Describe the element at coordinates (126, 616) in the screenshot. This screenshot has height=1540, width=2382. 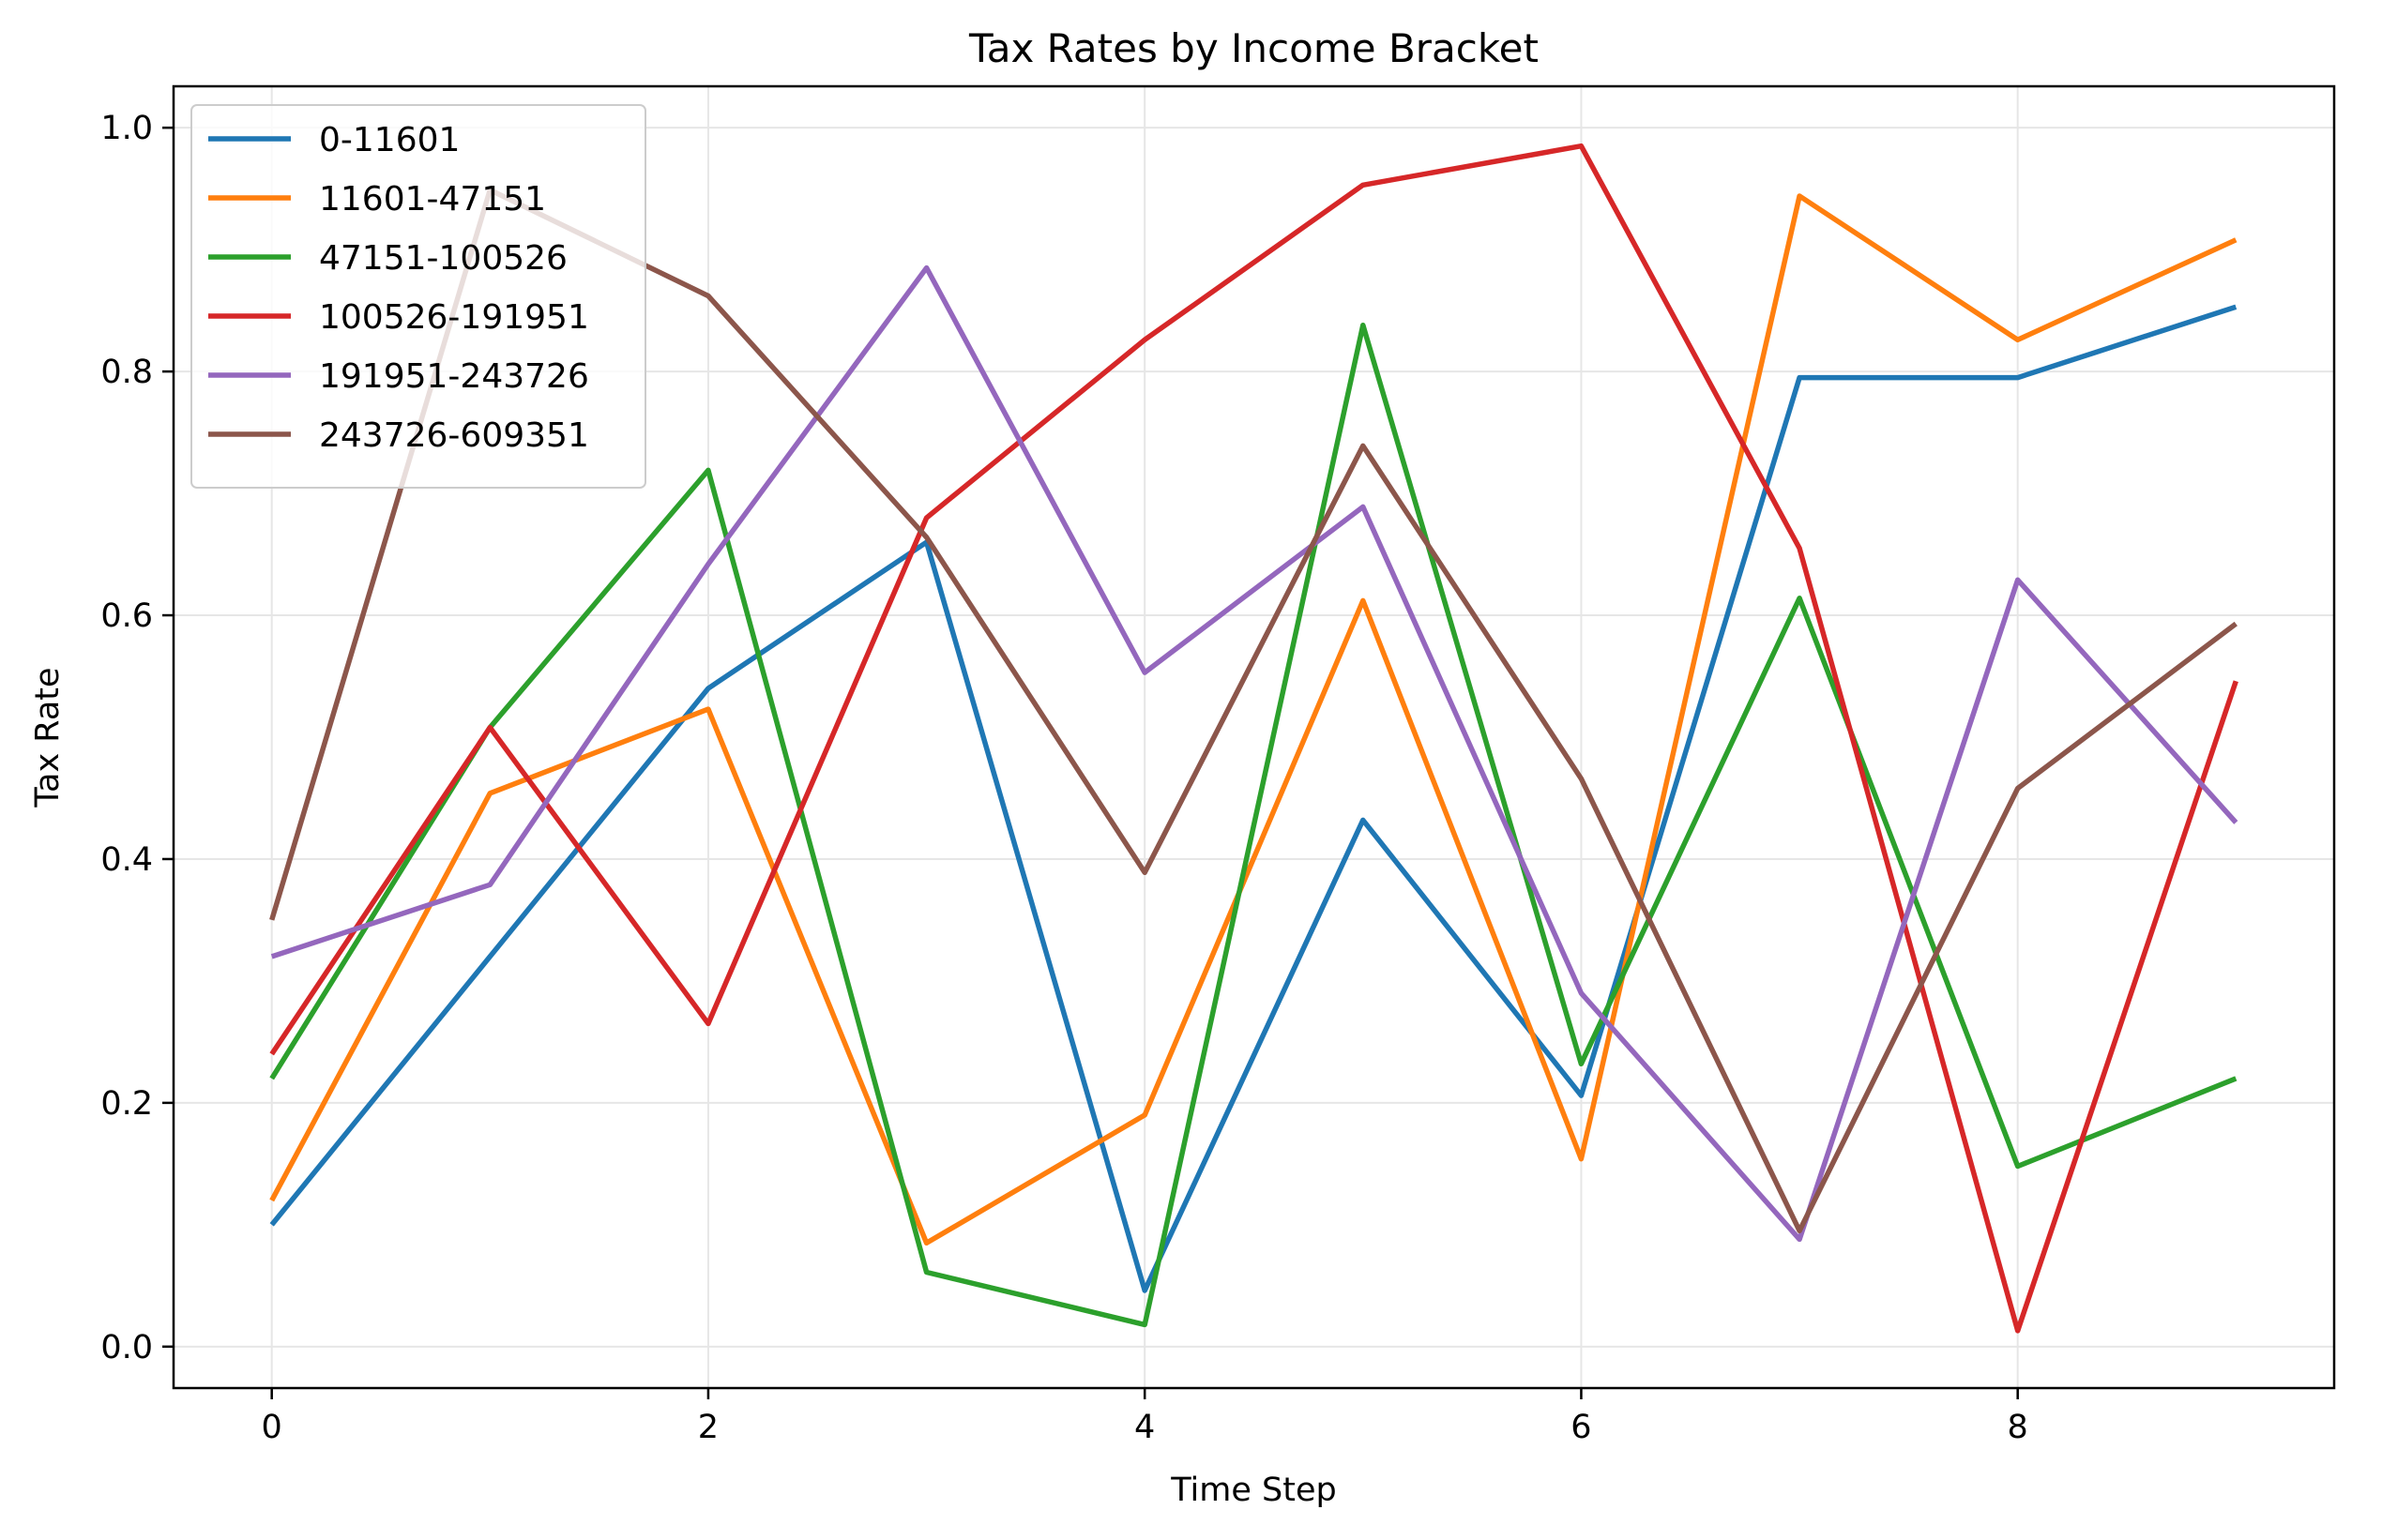
I see `y-tick-label: 0.6` at that location.